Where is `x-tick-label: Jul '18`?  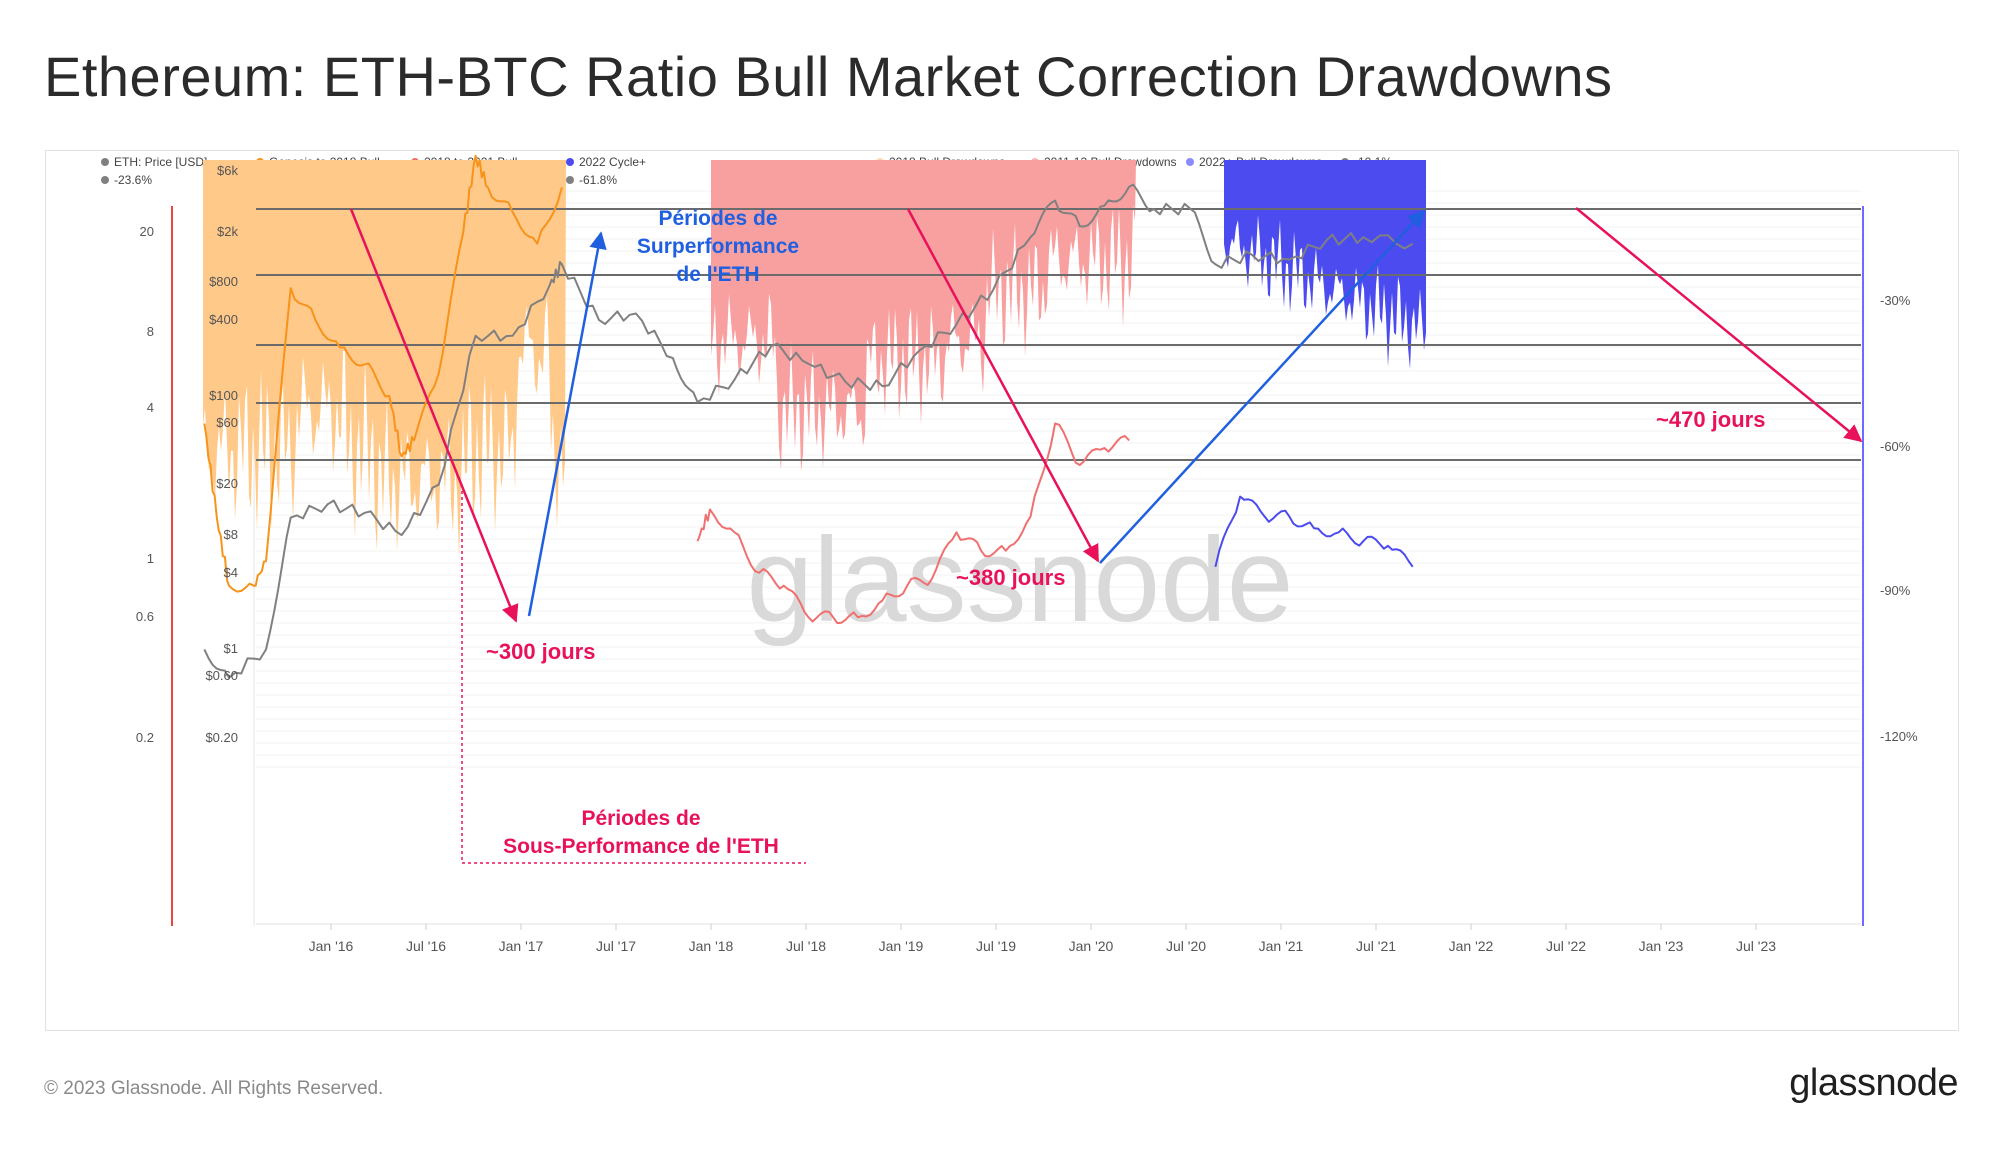 x-tick-label: Jul '18 is located at coordinates (806, 946).